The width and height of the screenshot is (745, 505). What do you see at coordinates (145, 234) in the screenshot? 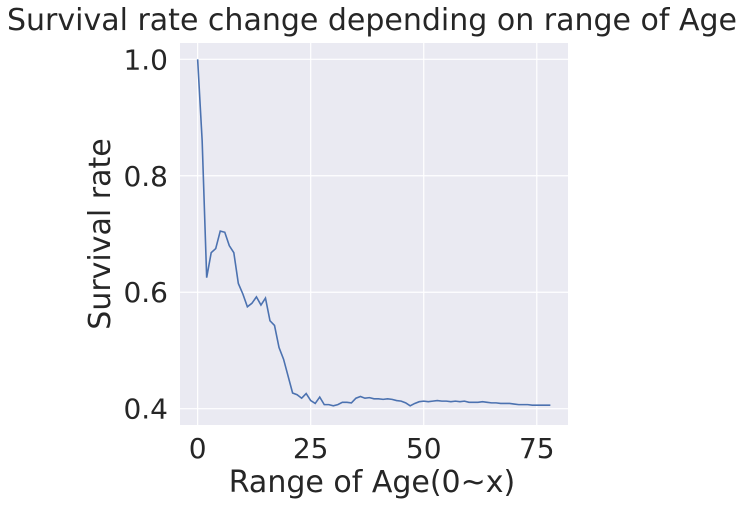
I see `y-tick-labels: 0.4 0.6 0.8 1.0` at bounding box center [145, 234].